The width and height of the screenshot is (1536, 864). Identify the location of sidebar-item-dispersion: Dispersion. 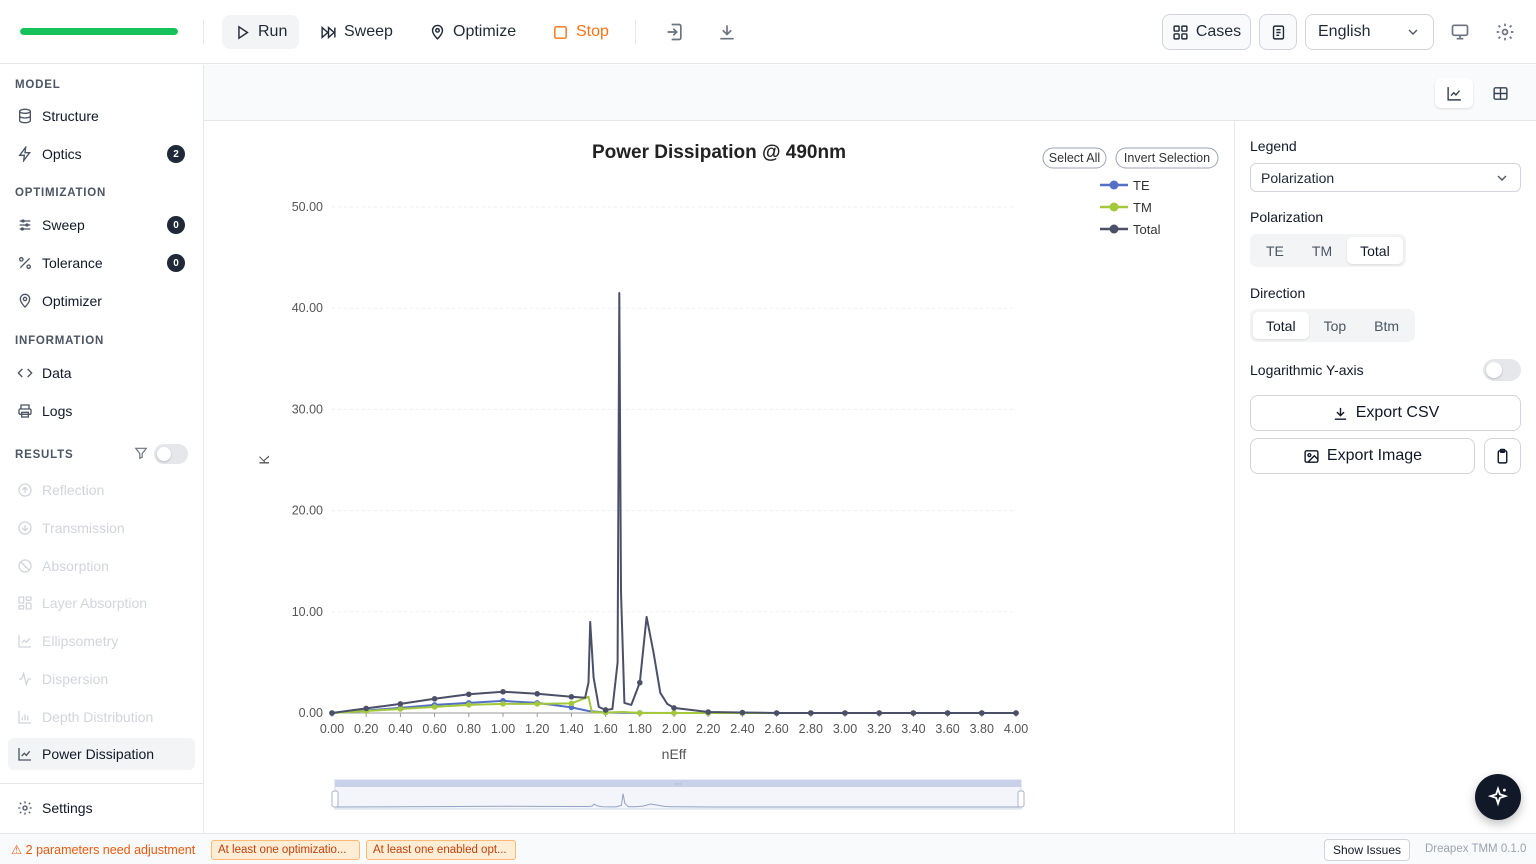
(101, 679).